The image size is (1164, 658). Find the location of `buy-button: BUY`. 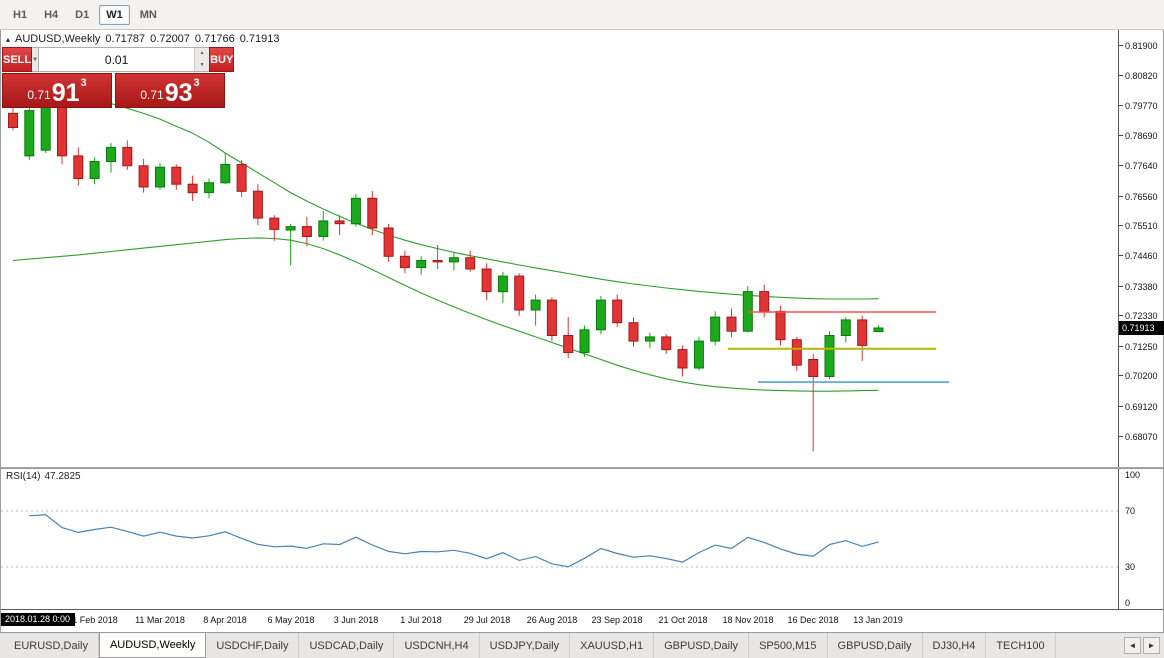

buy-button: BUY is located at coordinates (222, 59).